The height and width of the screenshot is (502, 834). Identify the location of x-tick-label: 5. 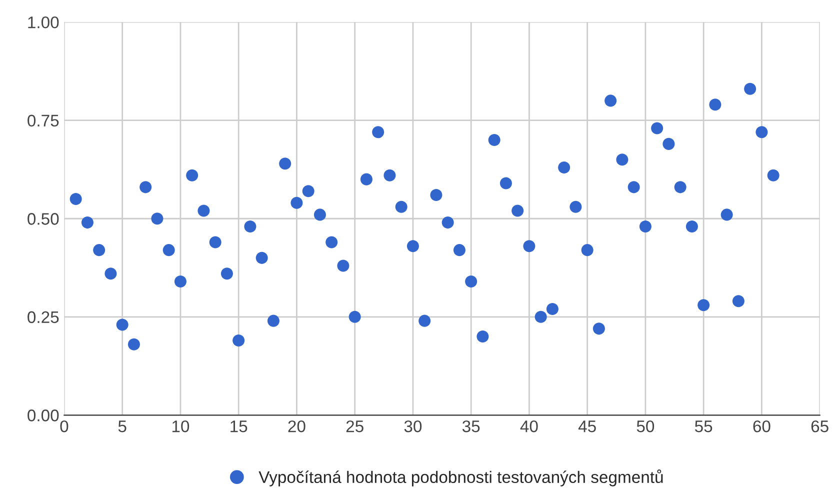
(122, 426).